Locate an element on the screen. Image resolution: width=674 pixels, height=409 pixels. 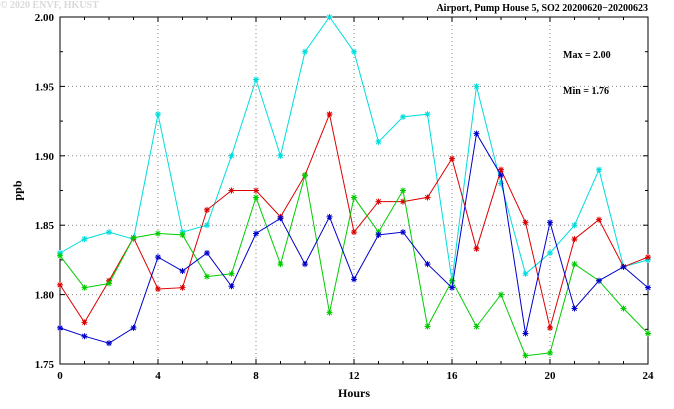
y-tick-label: 2.00 is located at coordinates (45, 18).